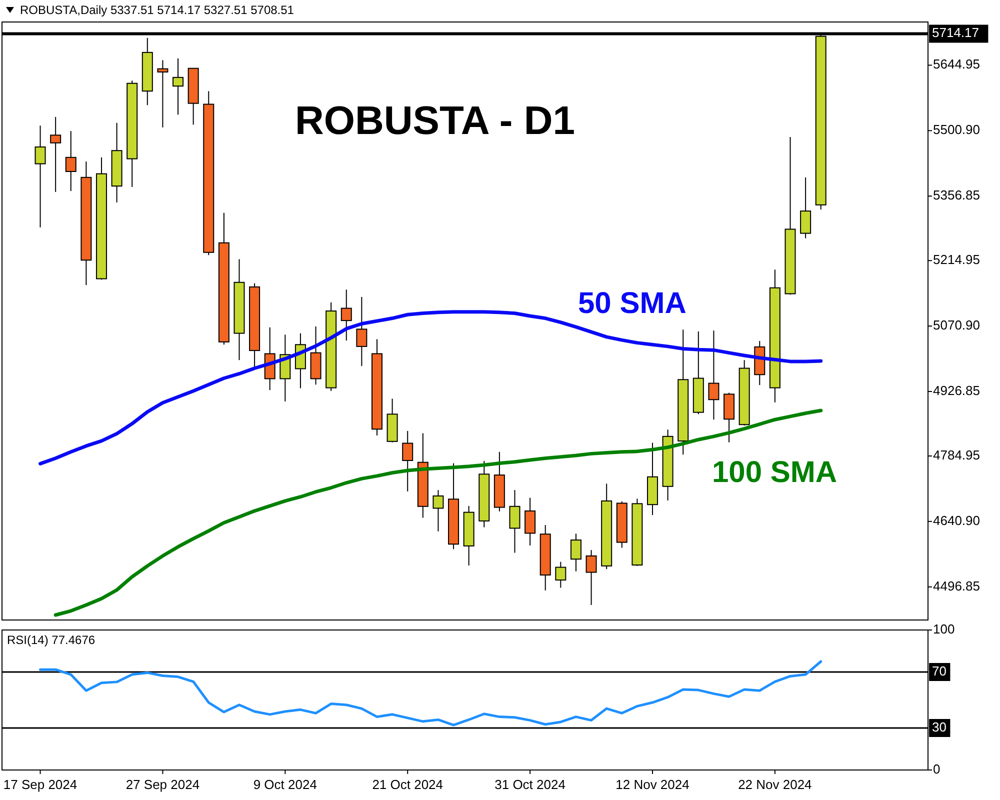  Describe the element at coordinates (956, 130) in the screenshot. I see `y-tick-label: 5500.90` at that location.